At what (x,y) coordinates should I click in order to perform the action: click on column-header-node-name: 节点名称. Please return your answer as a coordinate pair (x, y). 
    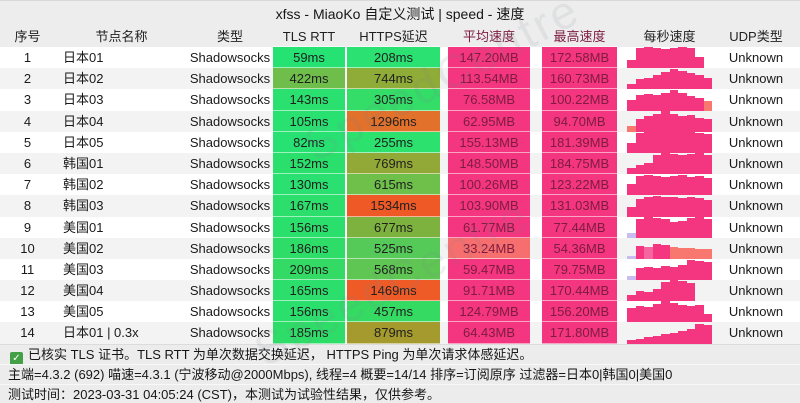
    Looking at the image, I should click on (121, 36).